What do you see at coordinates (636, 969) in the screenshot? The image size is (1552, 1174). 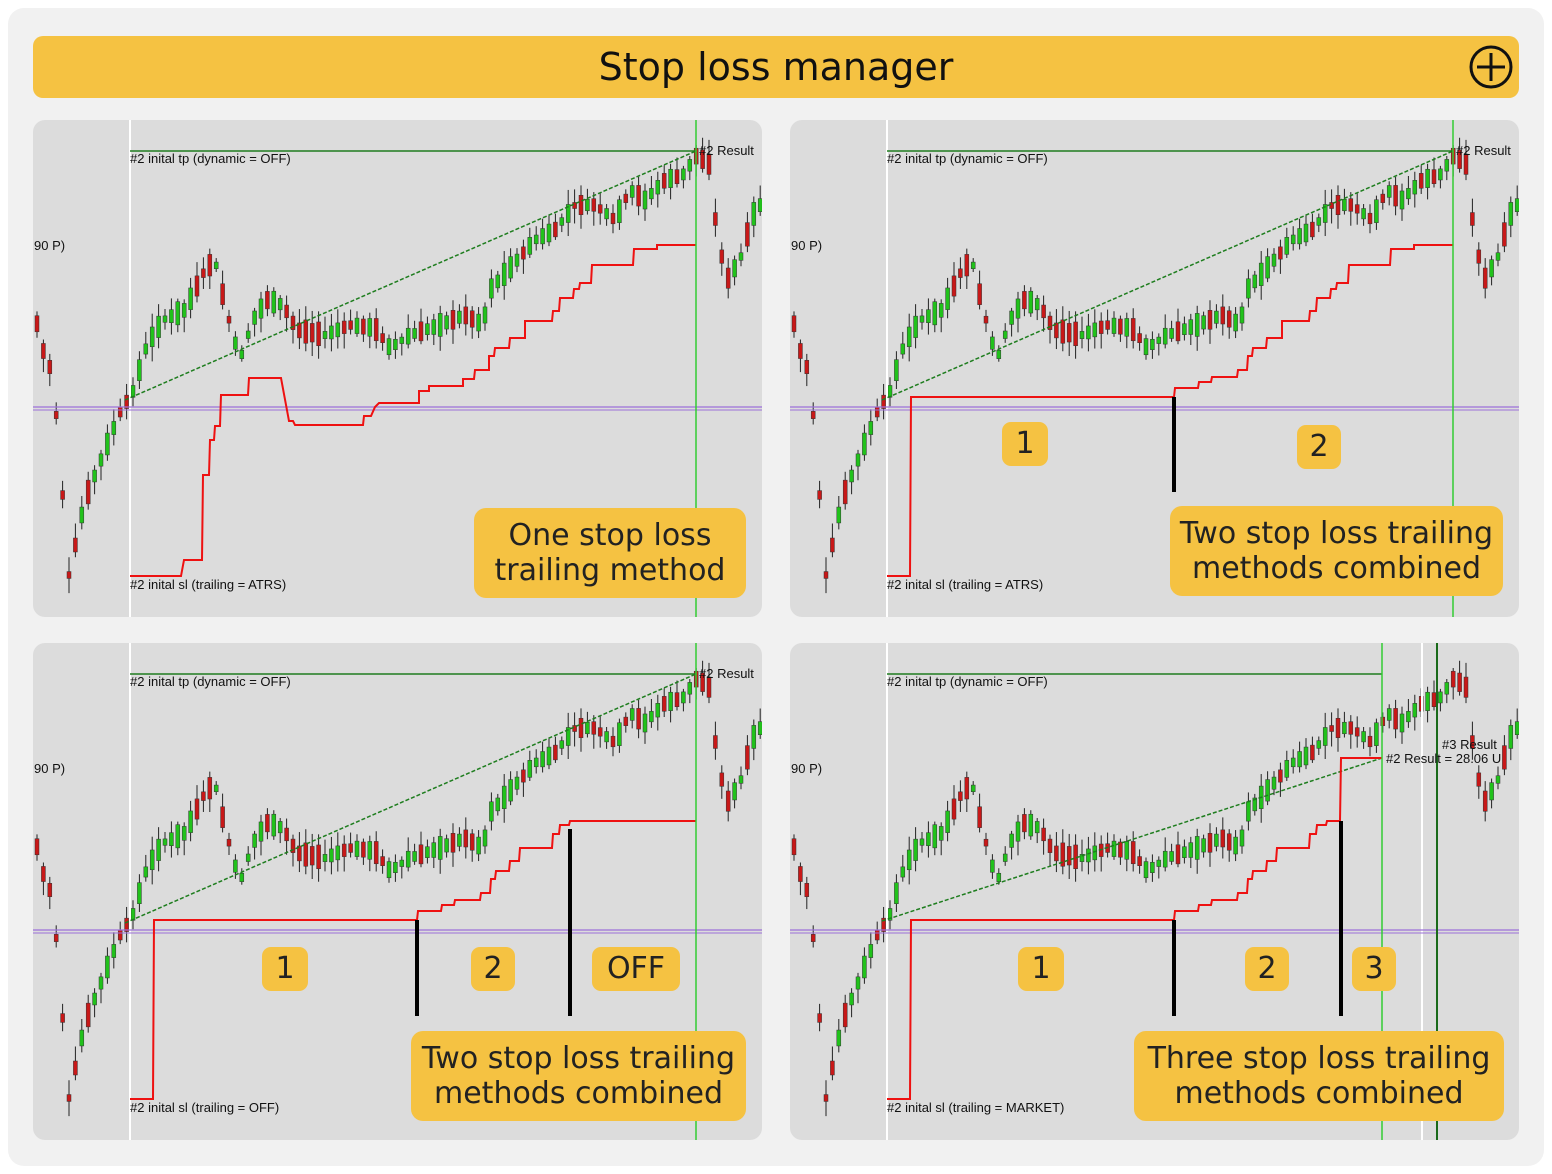 I see `stage-badge-off: OFF` at bounding box center [636, 969].